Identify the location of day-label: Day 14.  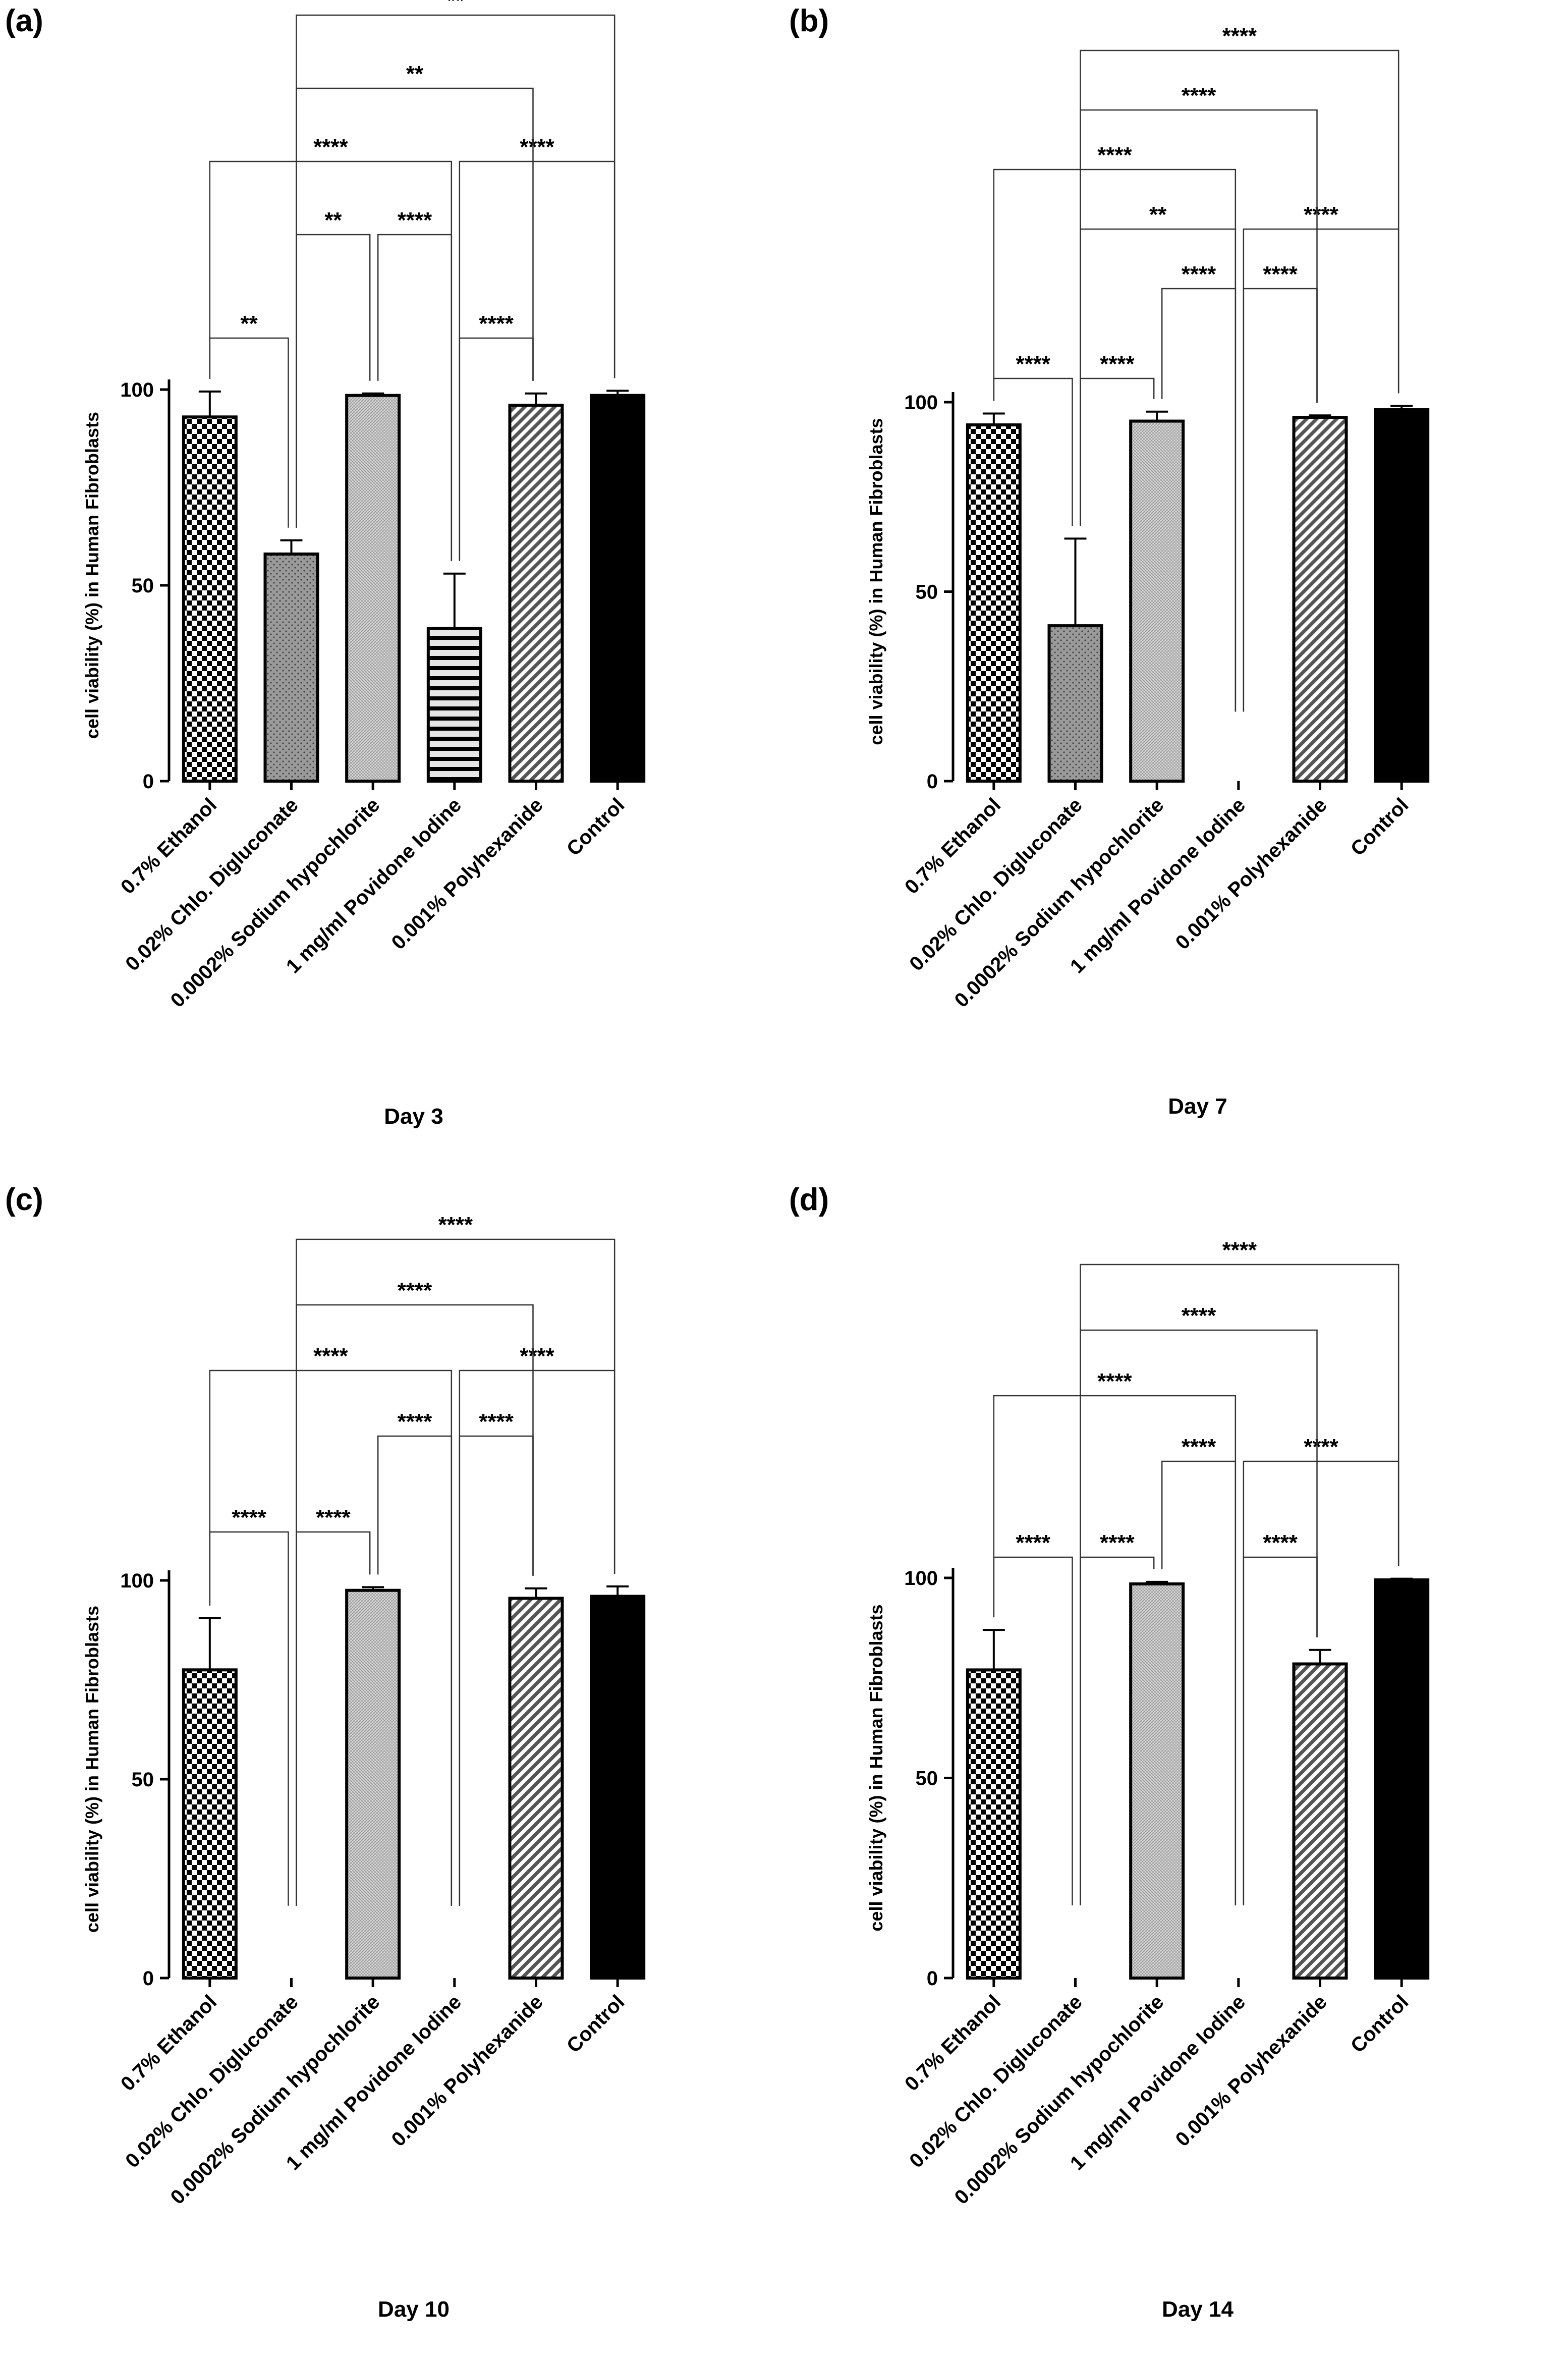
(1198, 2309).